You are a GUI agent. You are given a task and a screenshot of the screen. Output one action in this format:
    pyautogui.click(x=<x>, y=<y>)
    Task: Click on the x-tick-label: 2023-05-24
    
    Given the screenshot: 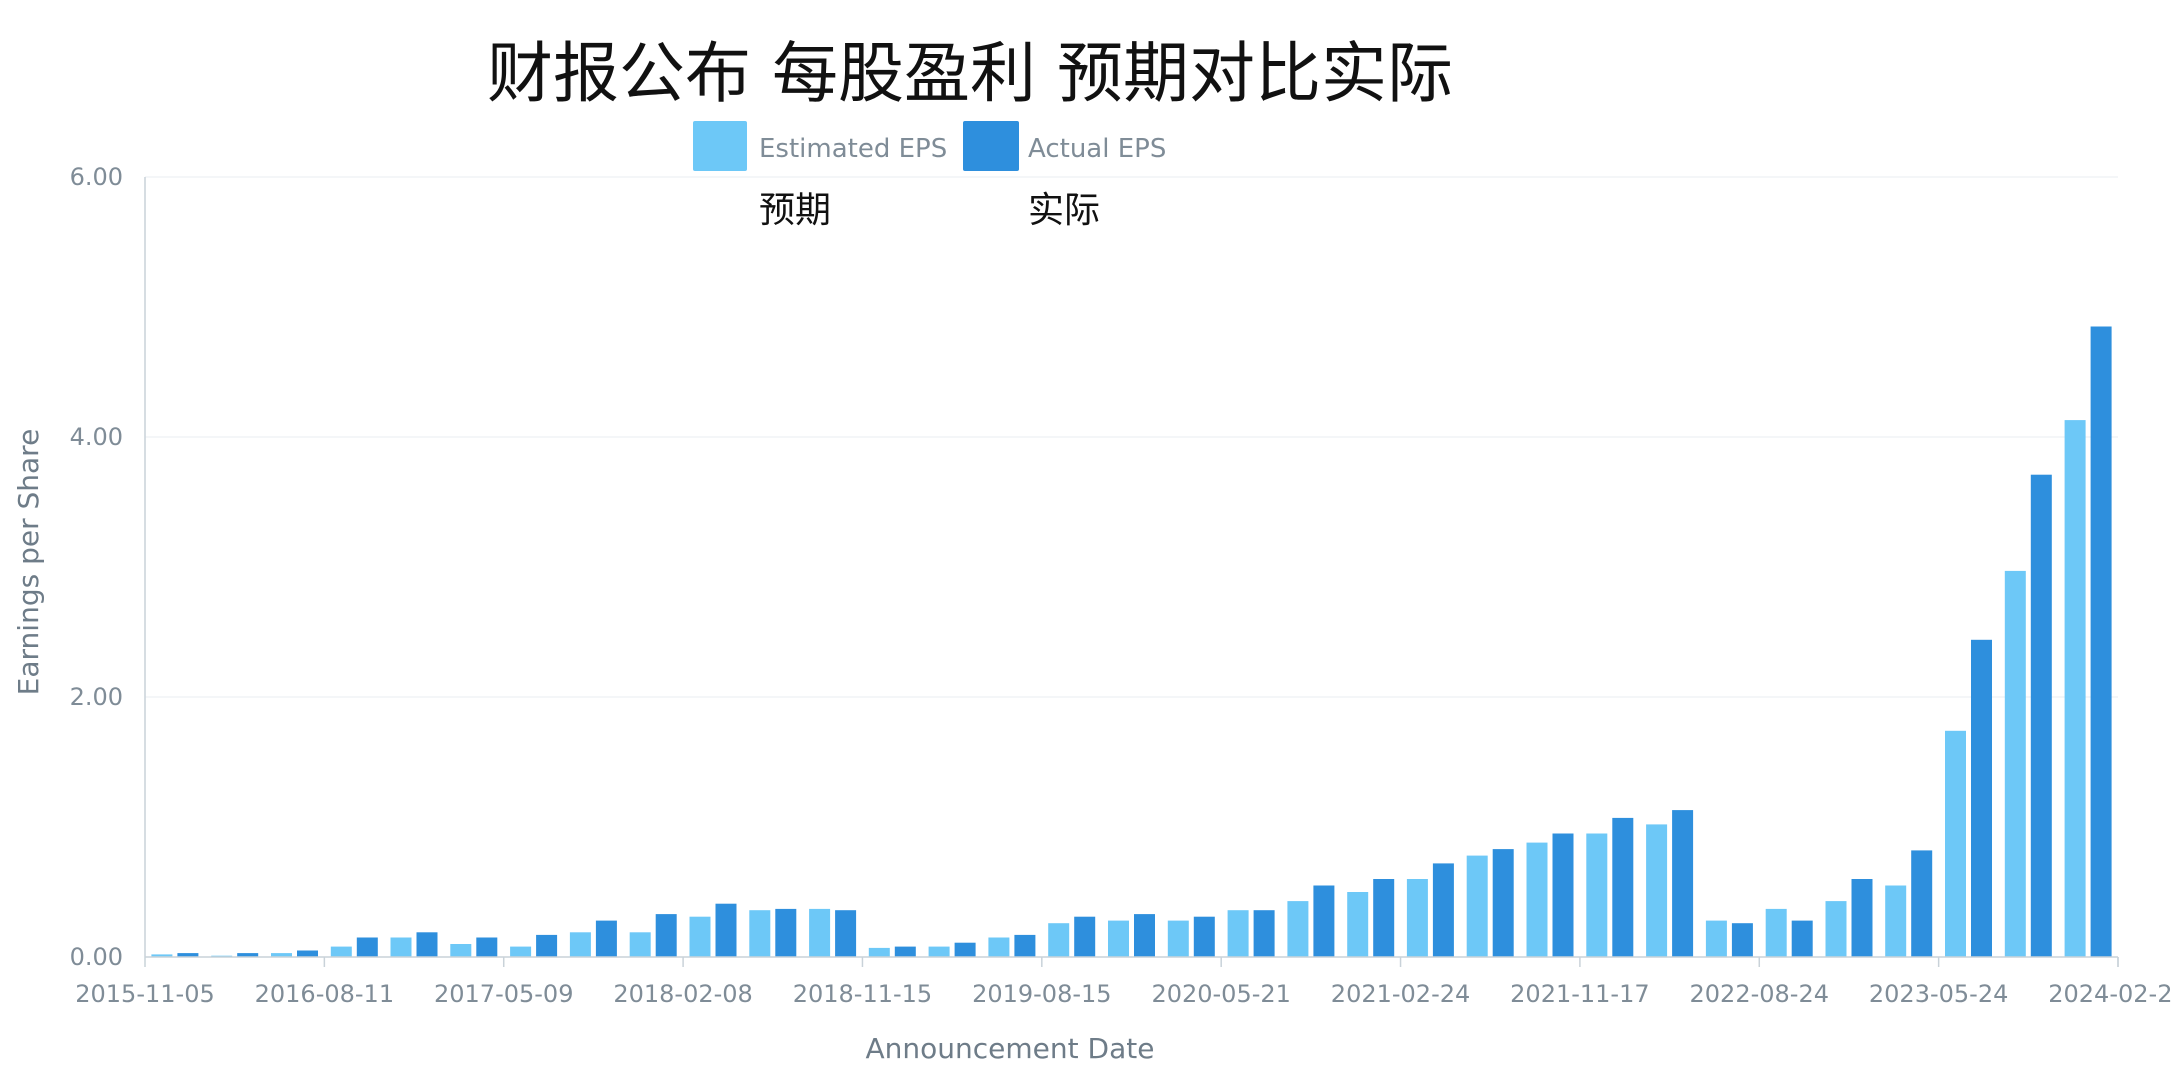 What is the action you would take?
    pyautogui.click(x=1938, y=994)
    